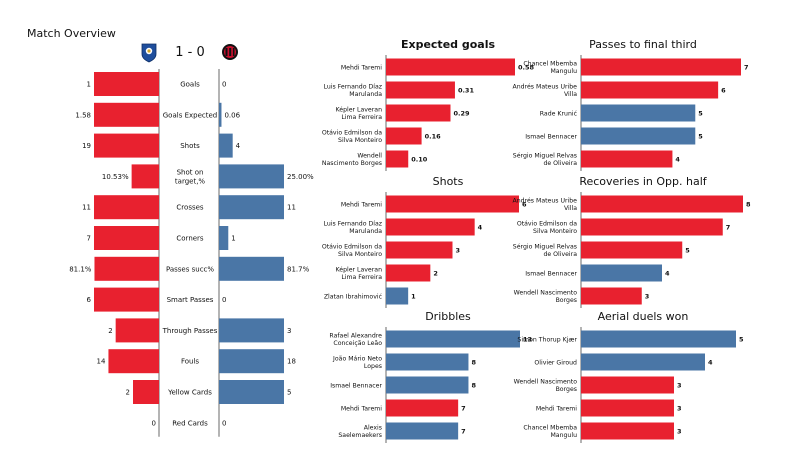 The image size is (800, 470). What do you see at coordinates (230, 52) in the screenshot?
I see `milan-crest-icon` at bounding box center [230, 52].